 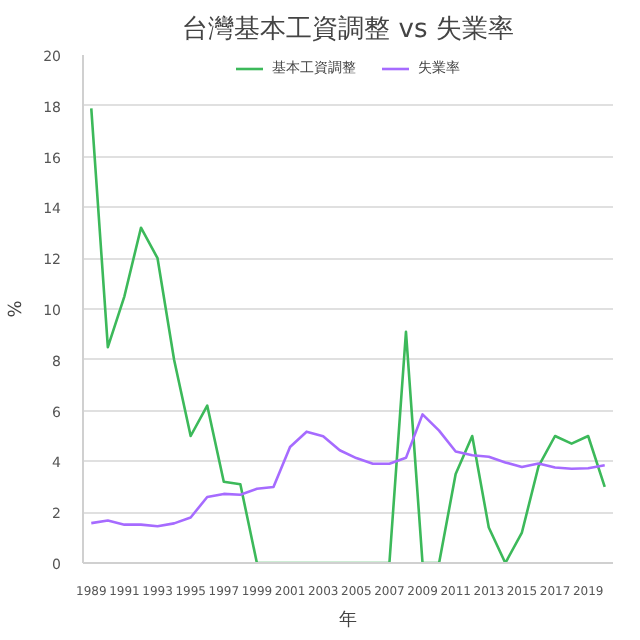 What do you see at coordinates (348, 620) in the screenshot?
I see `x-axis-title: 年` at bounding box center [348, 620].